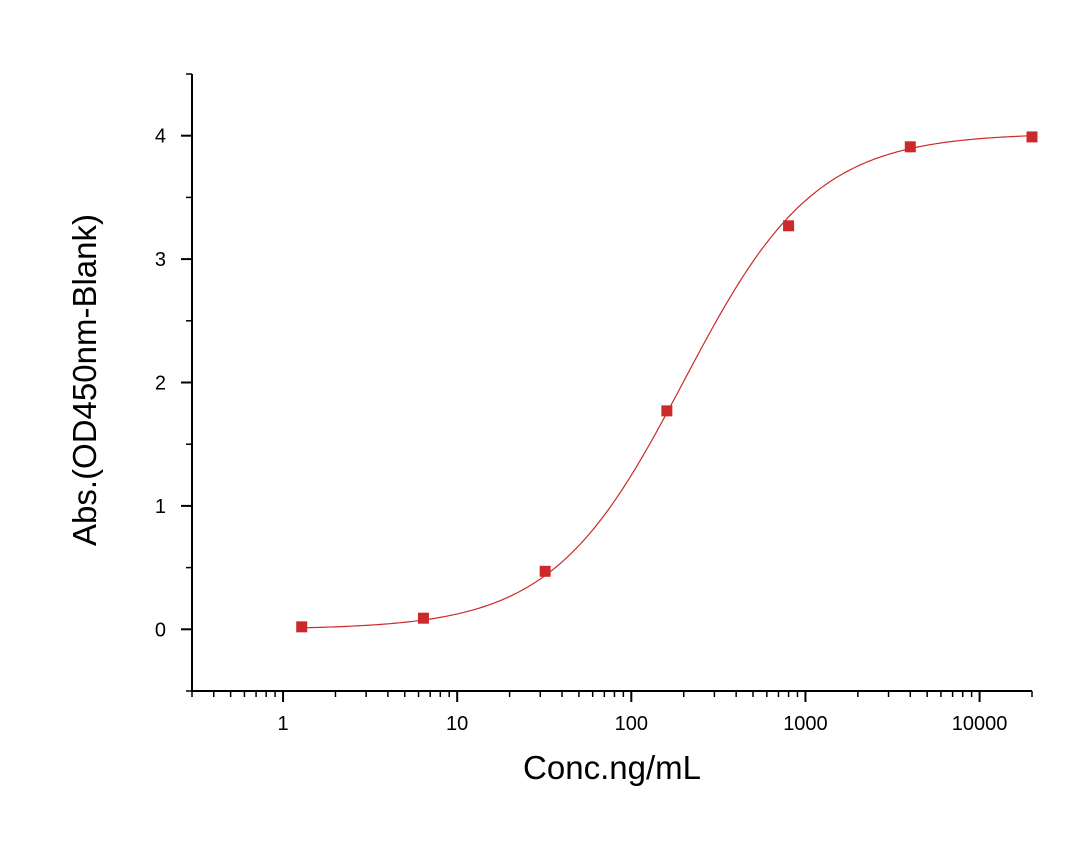  Describe the element at coordinates (457, 724) in the screenshot. I see `x-tick-label: 10` at that location.